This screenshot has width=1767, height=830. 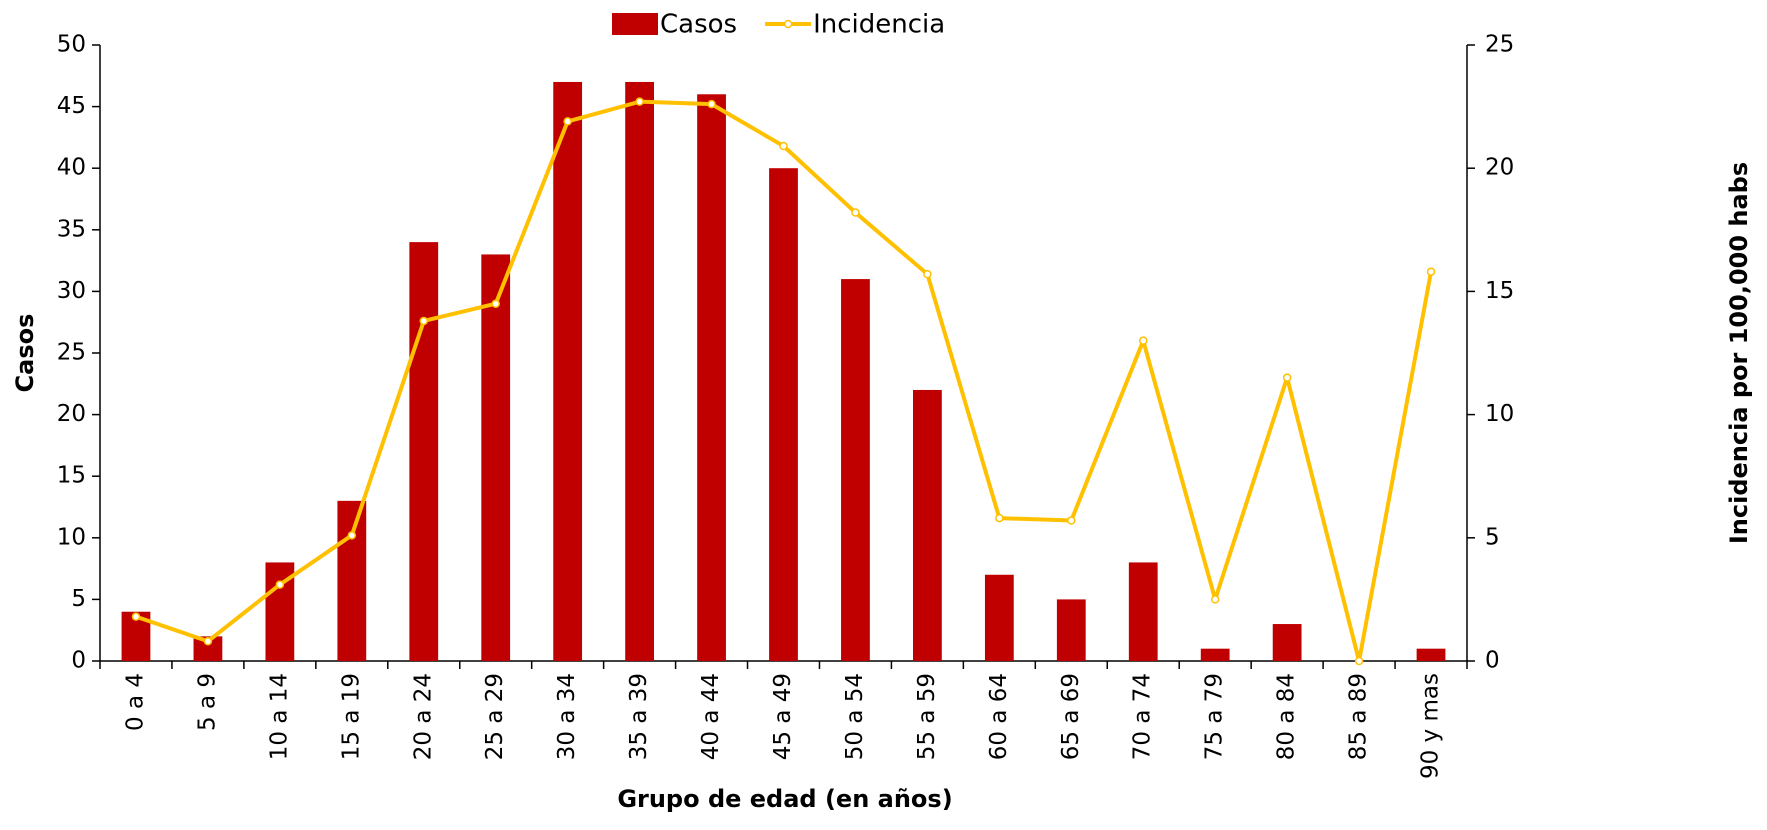 What do you see at coordinates (567, 716) in the screenshot?
I see `x-tick-label: 30 a 34` at bounding box center [567, 716].